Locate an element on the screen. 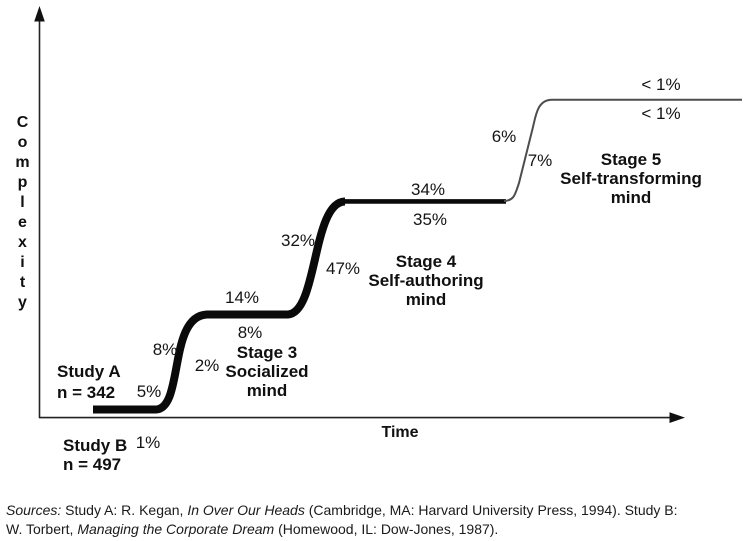  x-axis-label: Time is located at coordinates (400, 432).